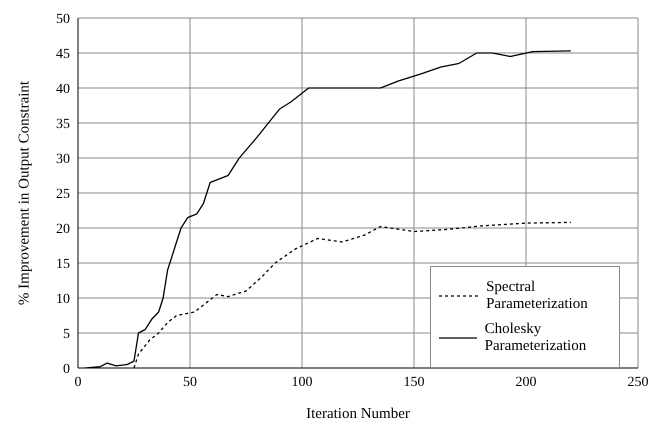  What do you see at coordinates (63, 19) in the screenshot?
I see `y-tick-label: 50` at bounding box center [63, 19].